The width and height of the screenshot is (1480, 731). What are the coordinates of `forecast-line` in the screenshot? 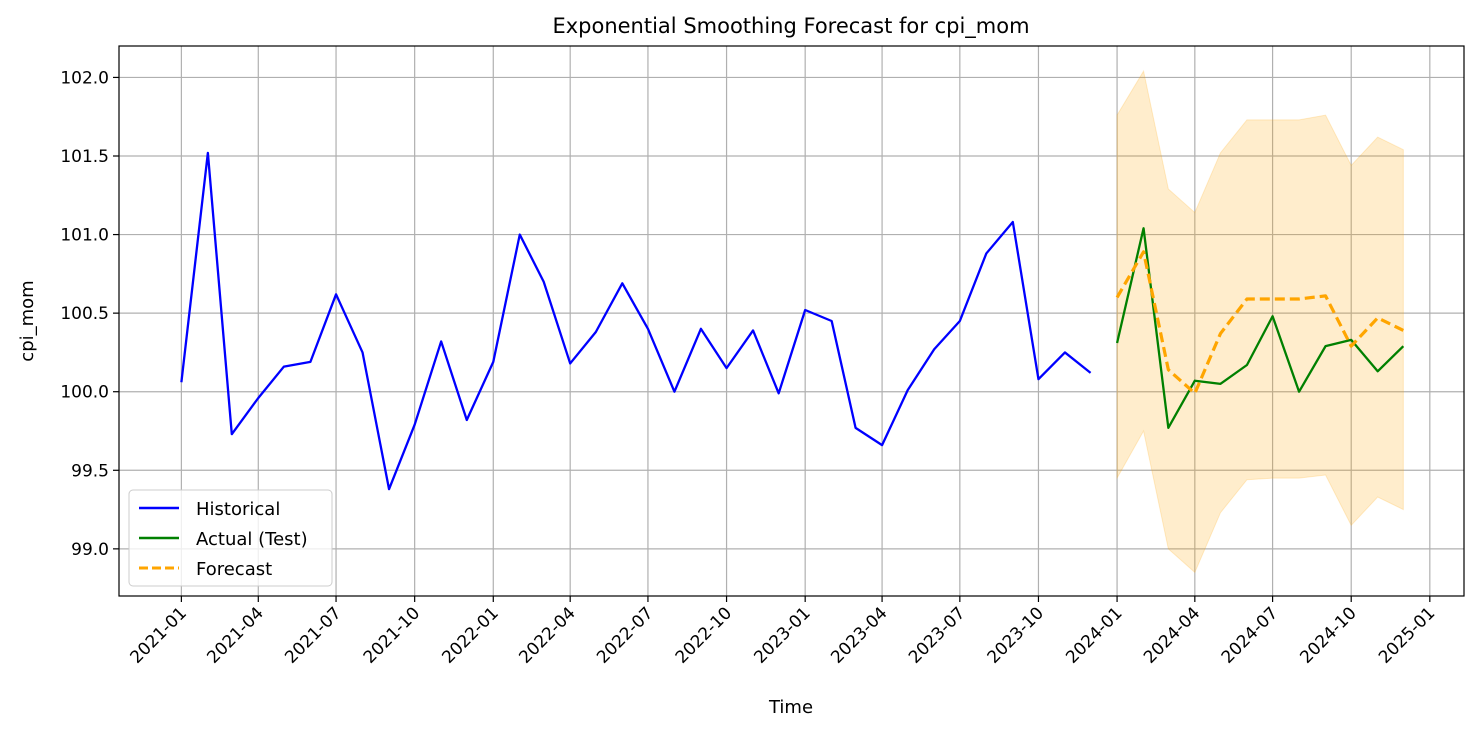 It's located at (1260, 322).